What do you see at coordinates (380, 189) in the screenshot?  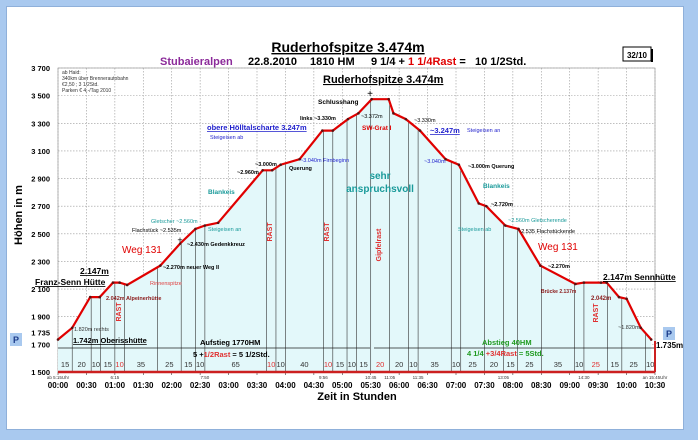 I see `svg-text: anspruchsvoll` at bounding box center [380, 189].